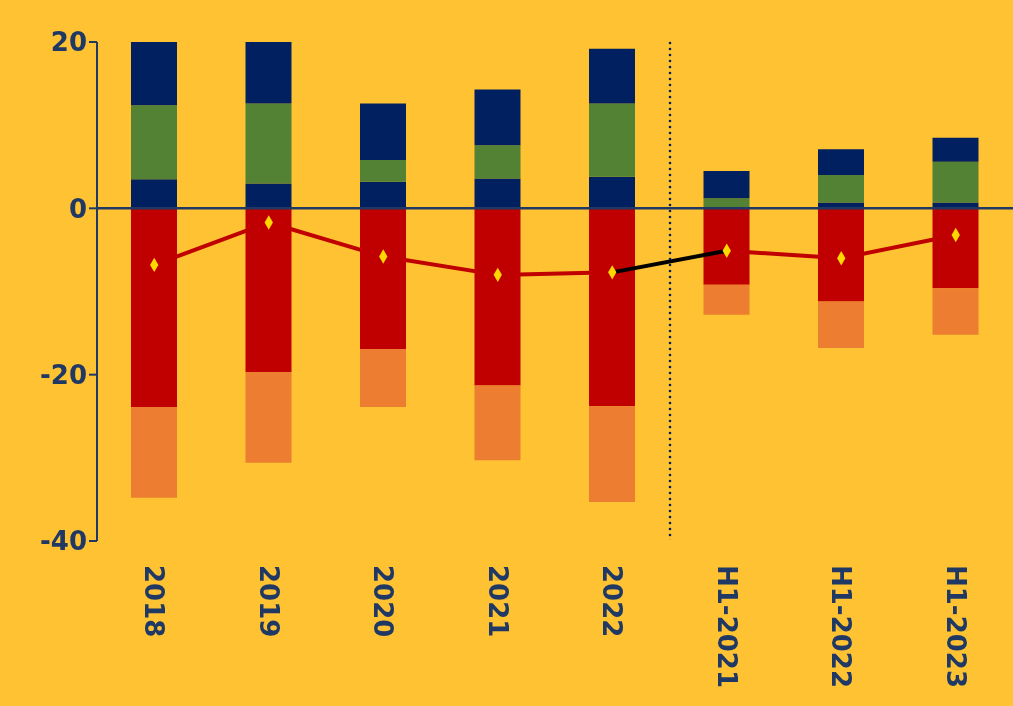  I want to click on y-tick-label: 0, so click(77, 208).